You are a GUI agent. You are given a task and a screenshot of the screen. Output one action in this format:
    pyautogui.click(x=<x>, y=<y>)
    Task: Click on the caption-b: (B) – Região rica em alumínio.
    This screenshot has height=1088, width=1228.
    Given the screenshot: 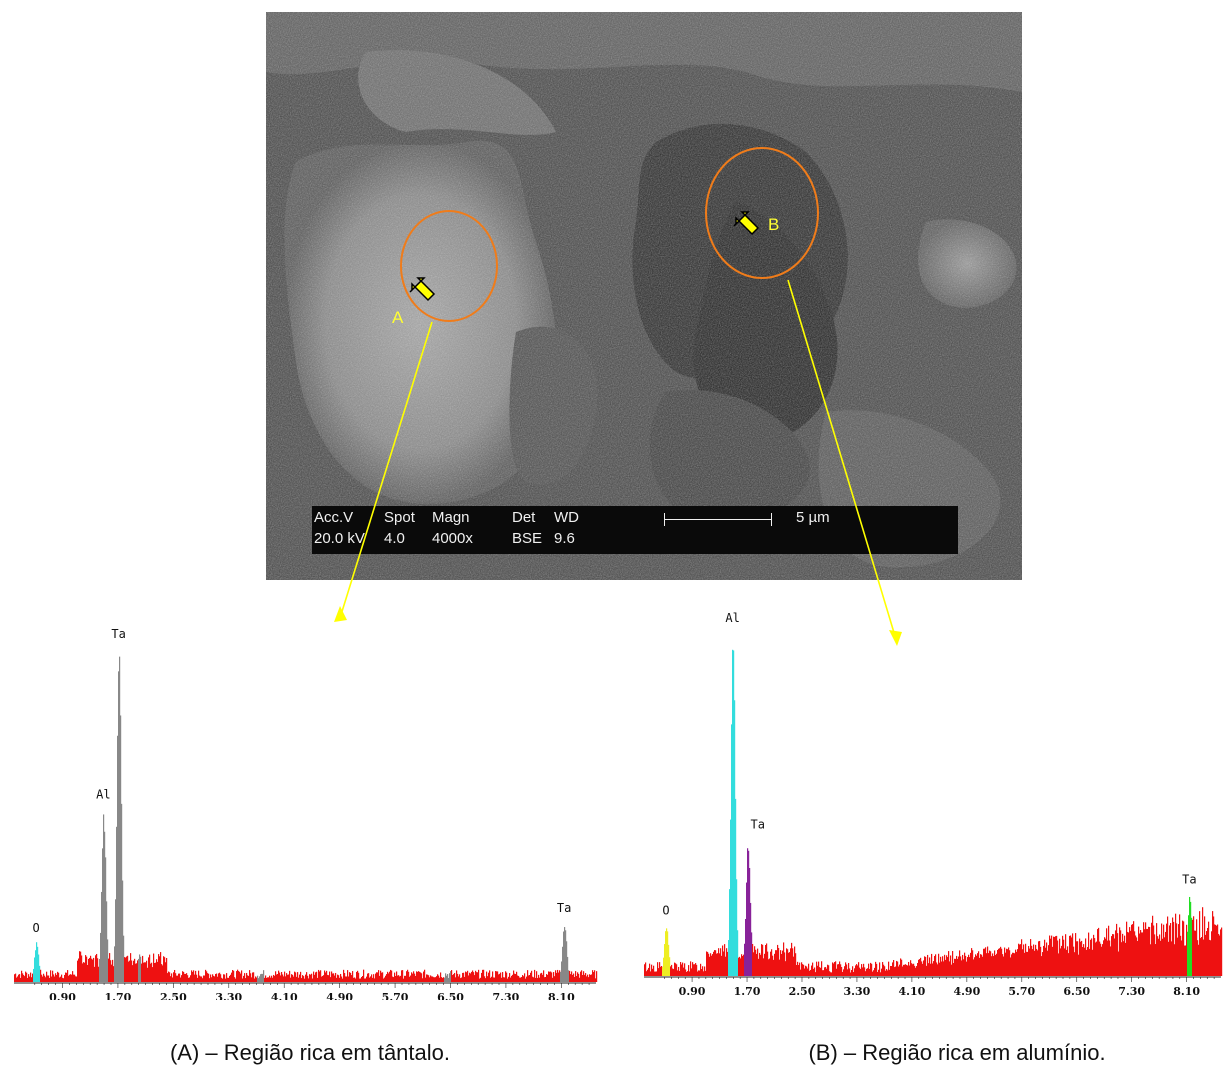 What is the action you would take?
    pyautogui.click(x=957, y=1052)
    